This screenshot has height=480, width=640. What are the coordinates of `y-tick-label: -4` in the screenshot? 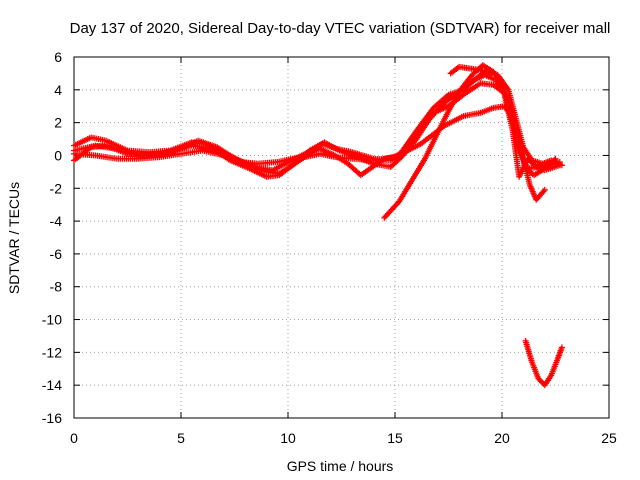 It's located at (56, 221).